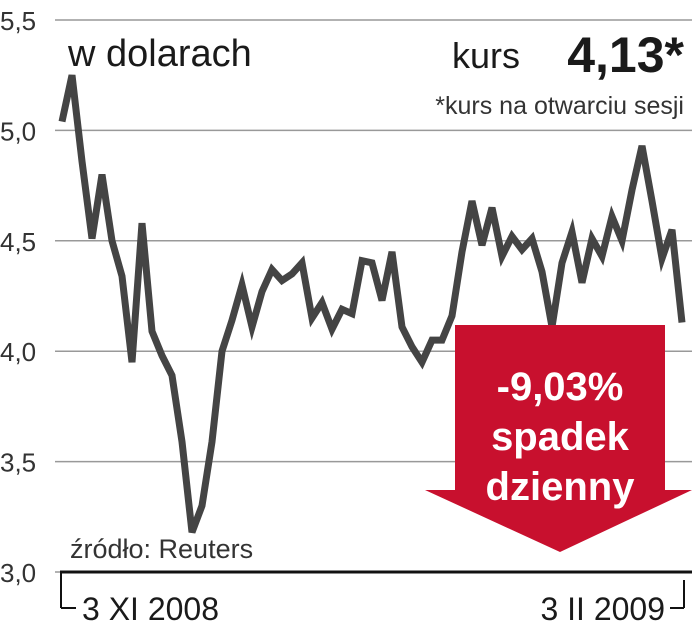  Describe the element at coordinates (150, 609) in the screenshot. I see `x-tick-label: 3 XI 2008` at that location.